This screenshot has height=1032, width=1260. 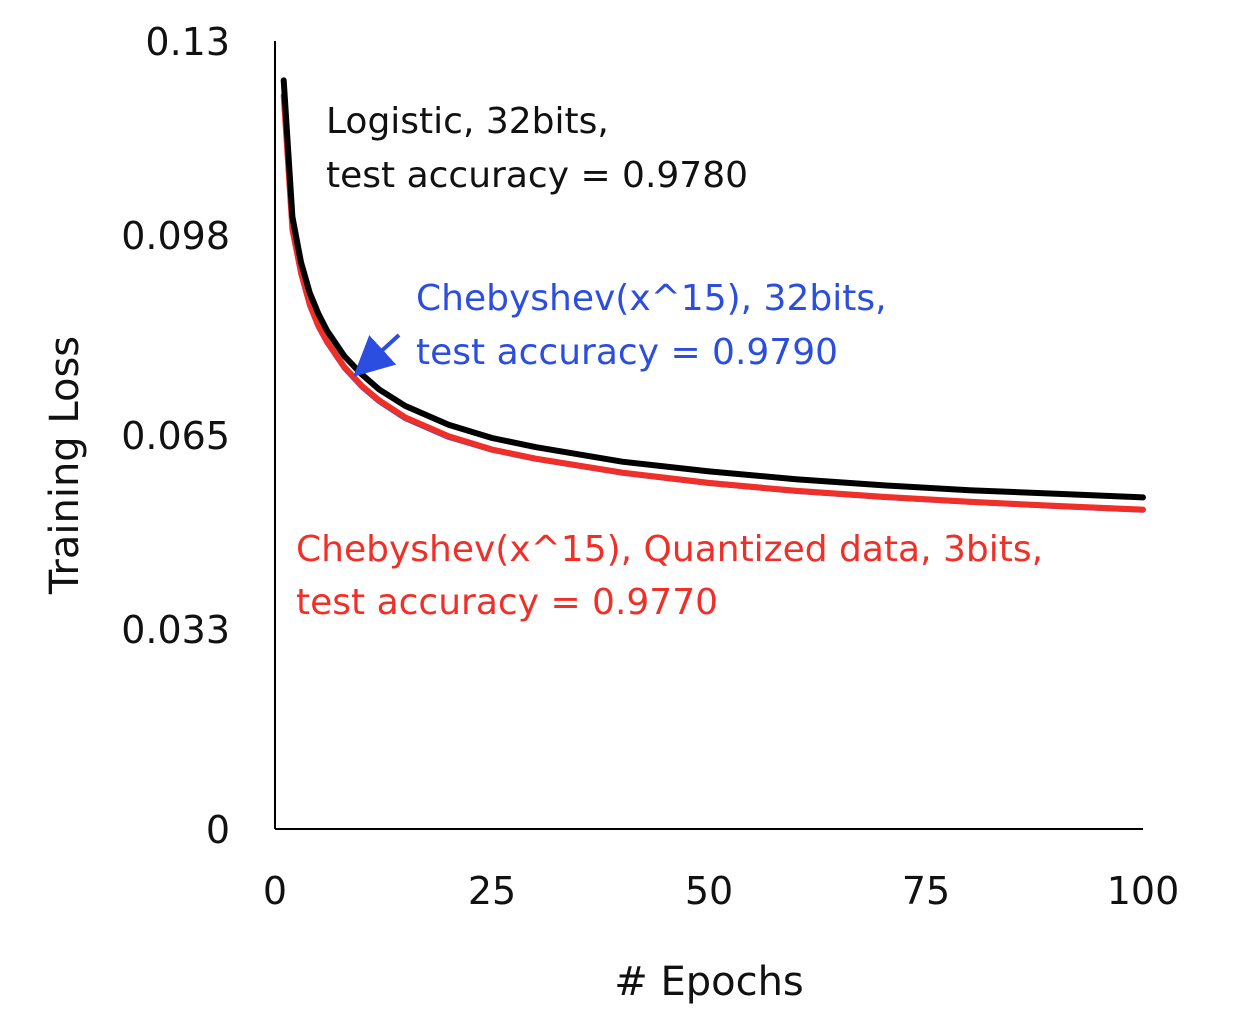 I want to click on annotation-chebyshev-quantized-line-2: test accuracy = 0.9770, so click(x=507, y=602).